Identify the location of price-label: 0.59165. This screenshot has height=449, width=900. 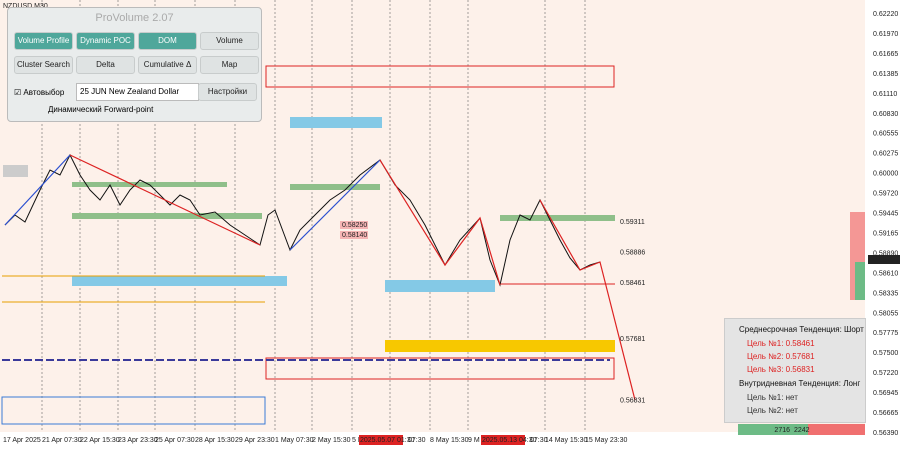
(885, 233).